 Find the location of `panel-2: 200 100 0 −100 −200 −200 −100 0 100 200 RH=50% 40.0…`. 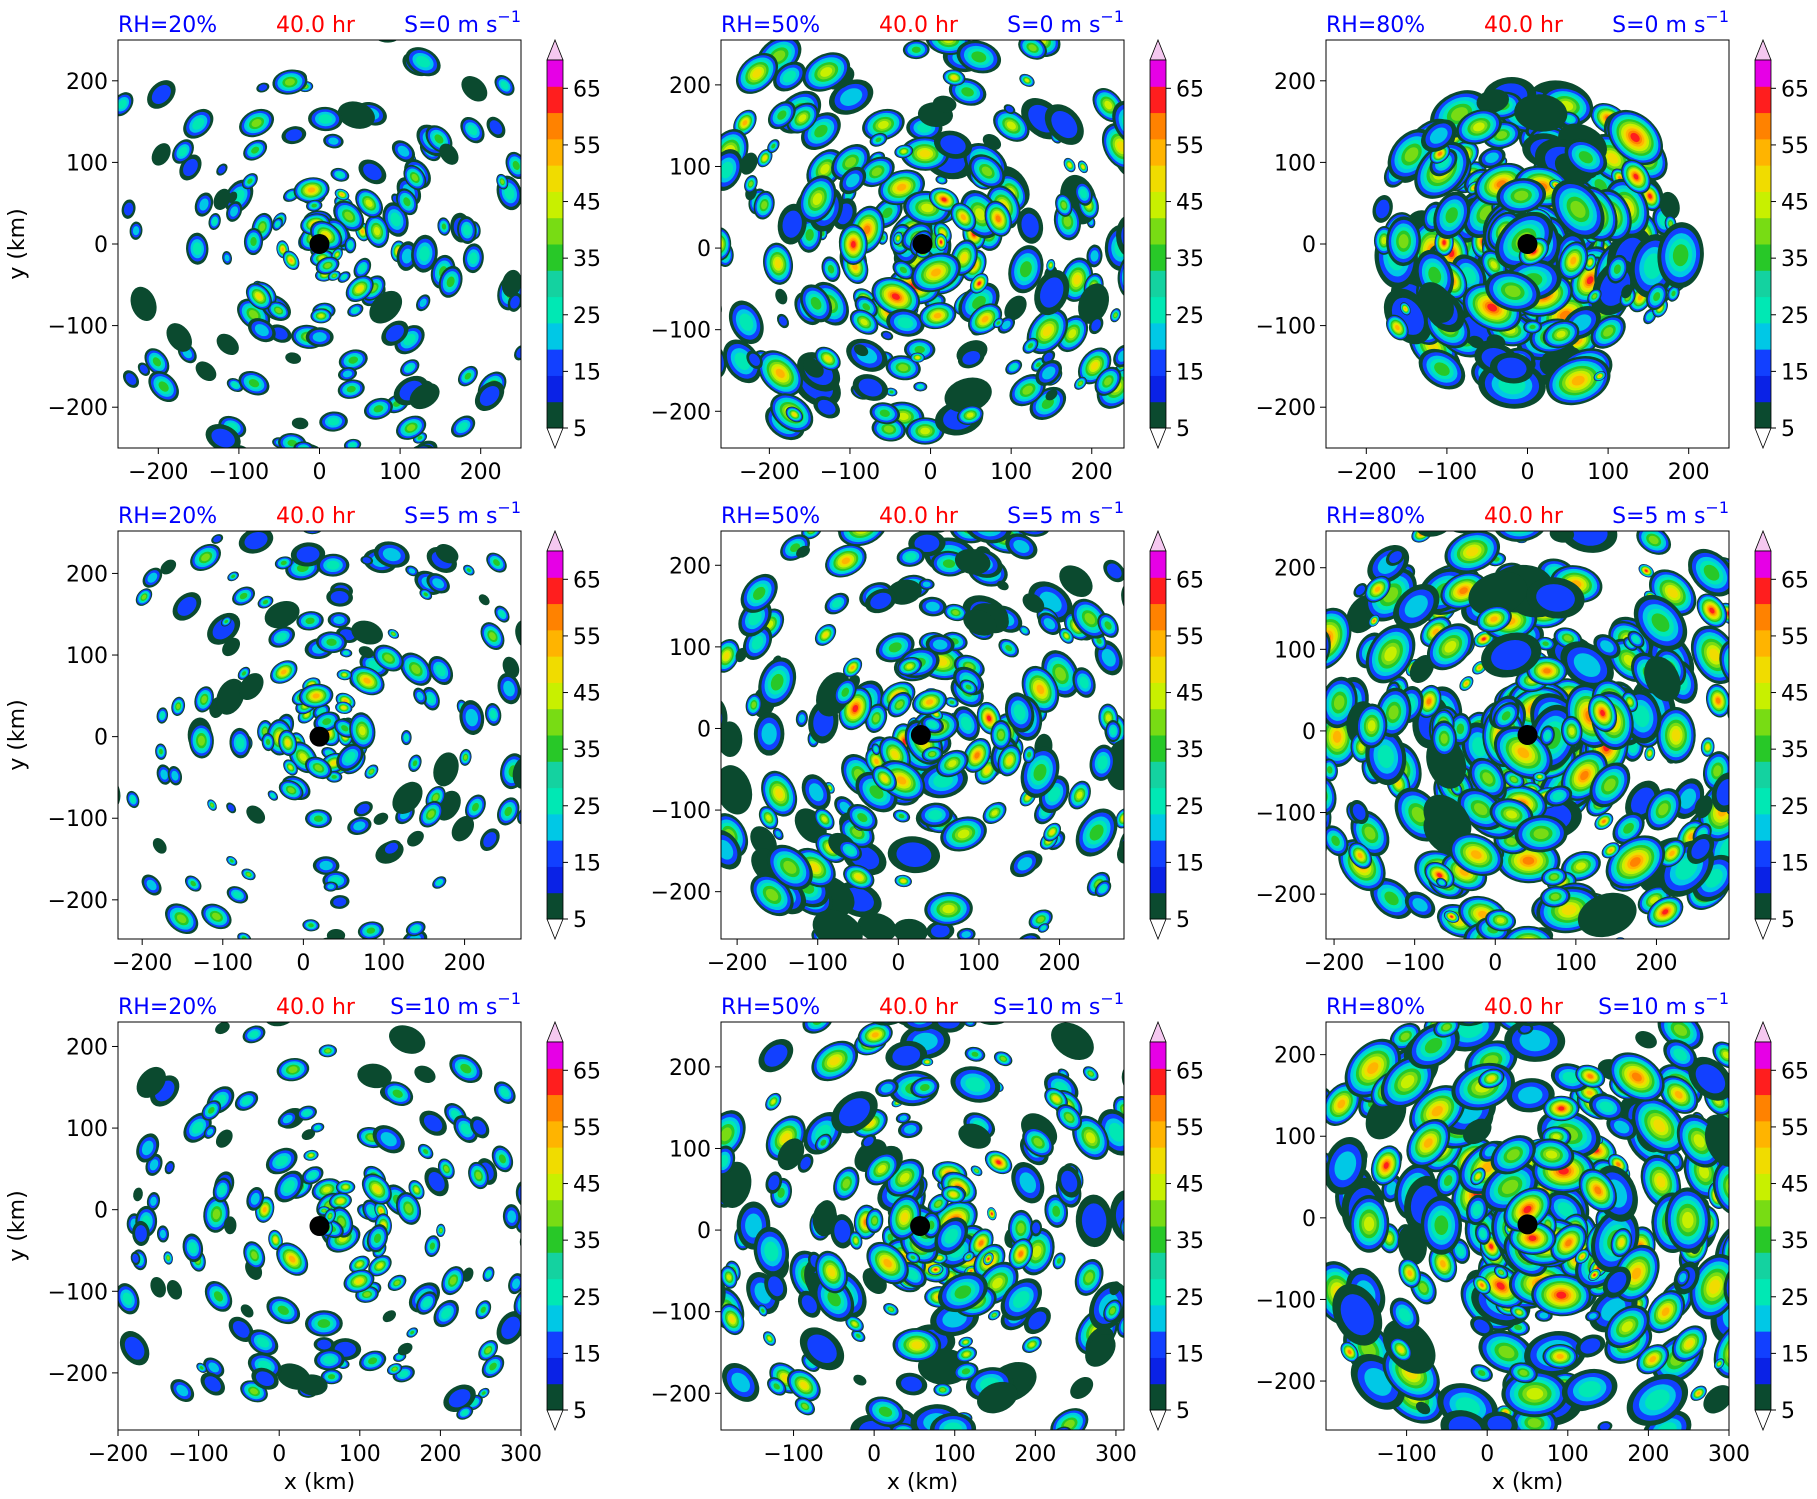

panel-2: 200 100 0 −100 −200 −200 −100 0 100 200 RH=50% 40.0… is located at coordinates (927, 246).